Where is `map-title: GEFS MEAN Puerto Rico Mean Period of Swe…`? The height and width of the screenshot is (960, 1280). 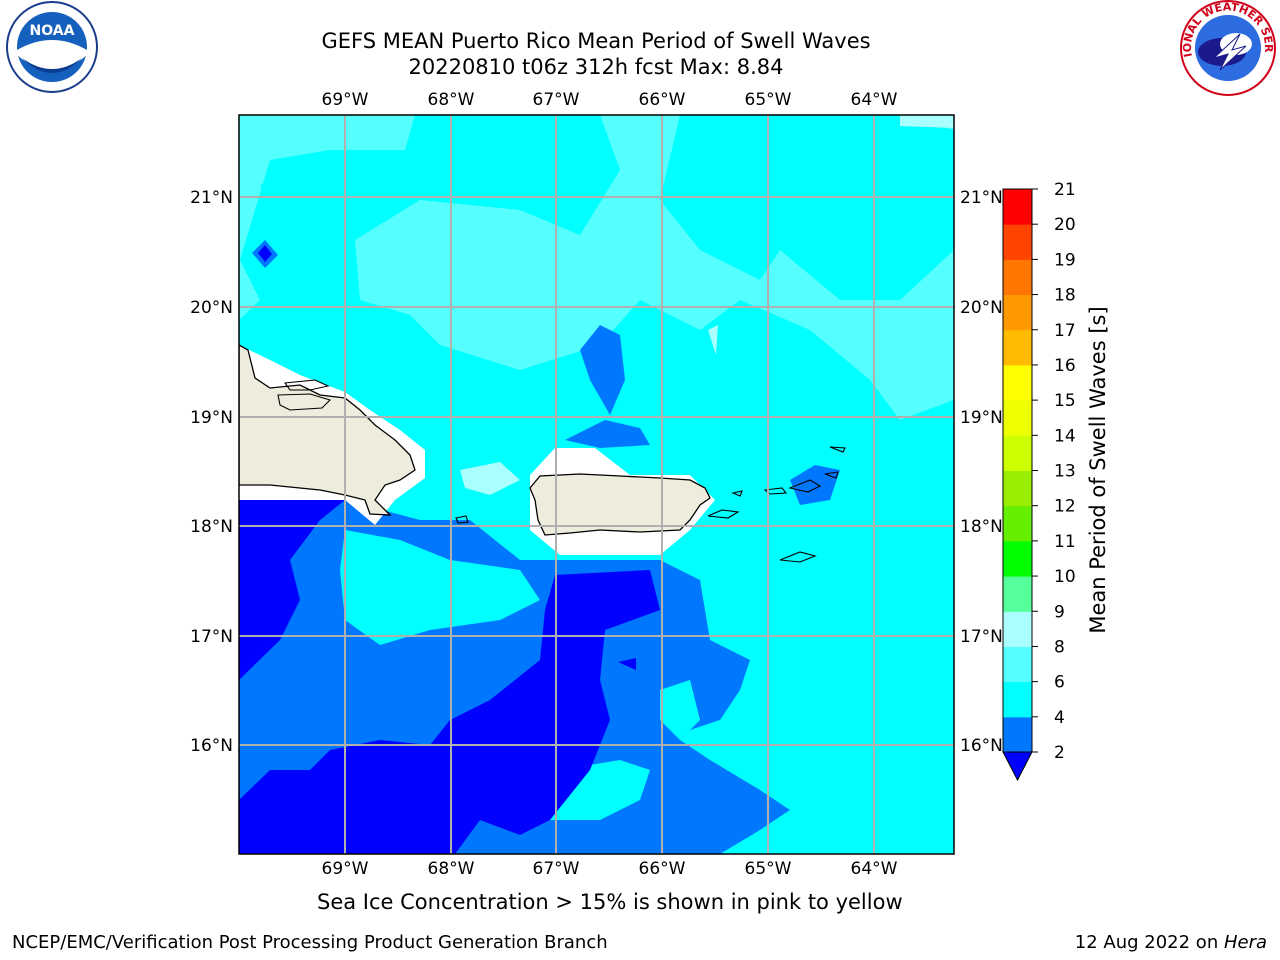
map-title: GEFS MEAN Puerto Rico Mean Period of Swe… is located at coordinates (596, 41).